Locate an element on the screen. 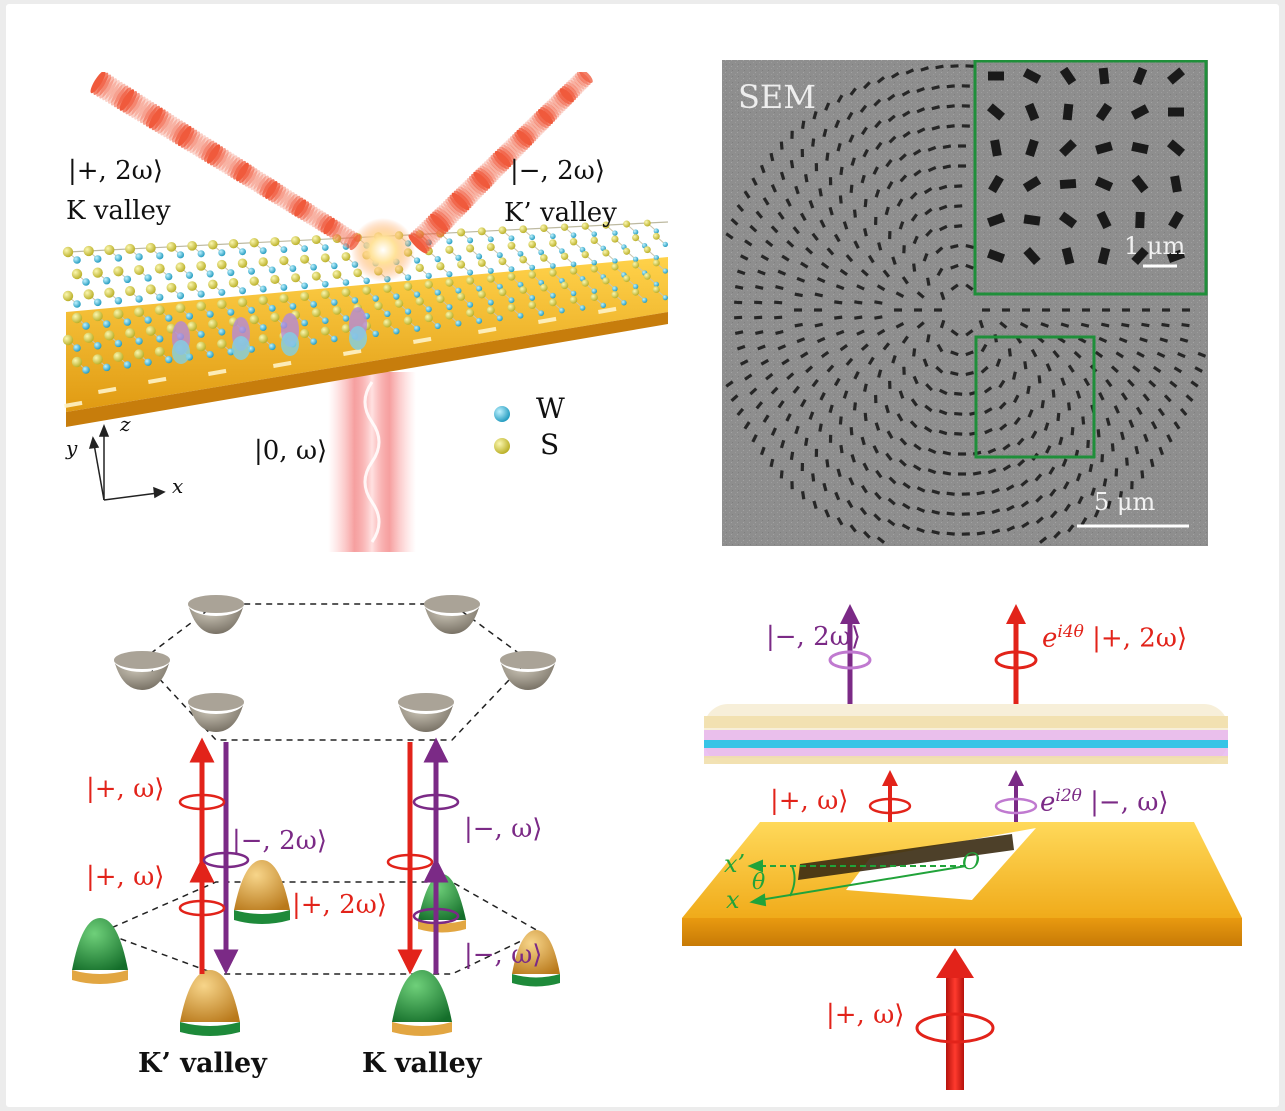 This screenshot has height=1111, width=1285. label-plus-2w: |+, 2ω⟩ is located at coordinates (115, 171).